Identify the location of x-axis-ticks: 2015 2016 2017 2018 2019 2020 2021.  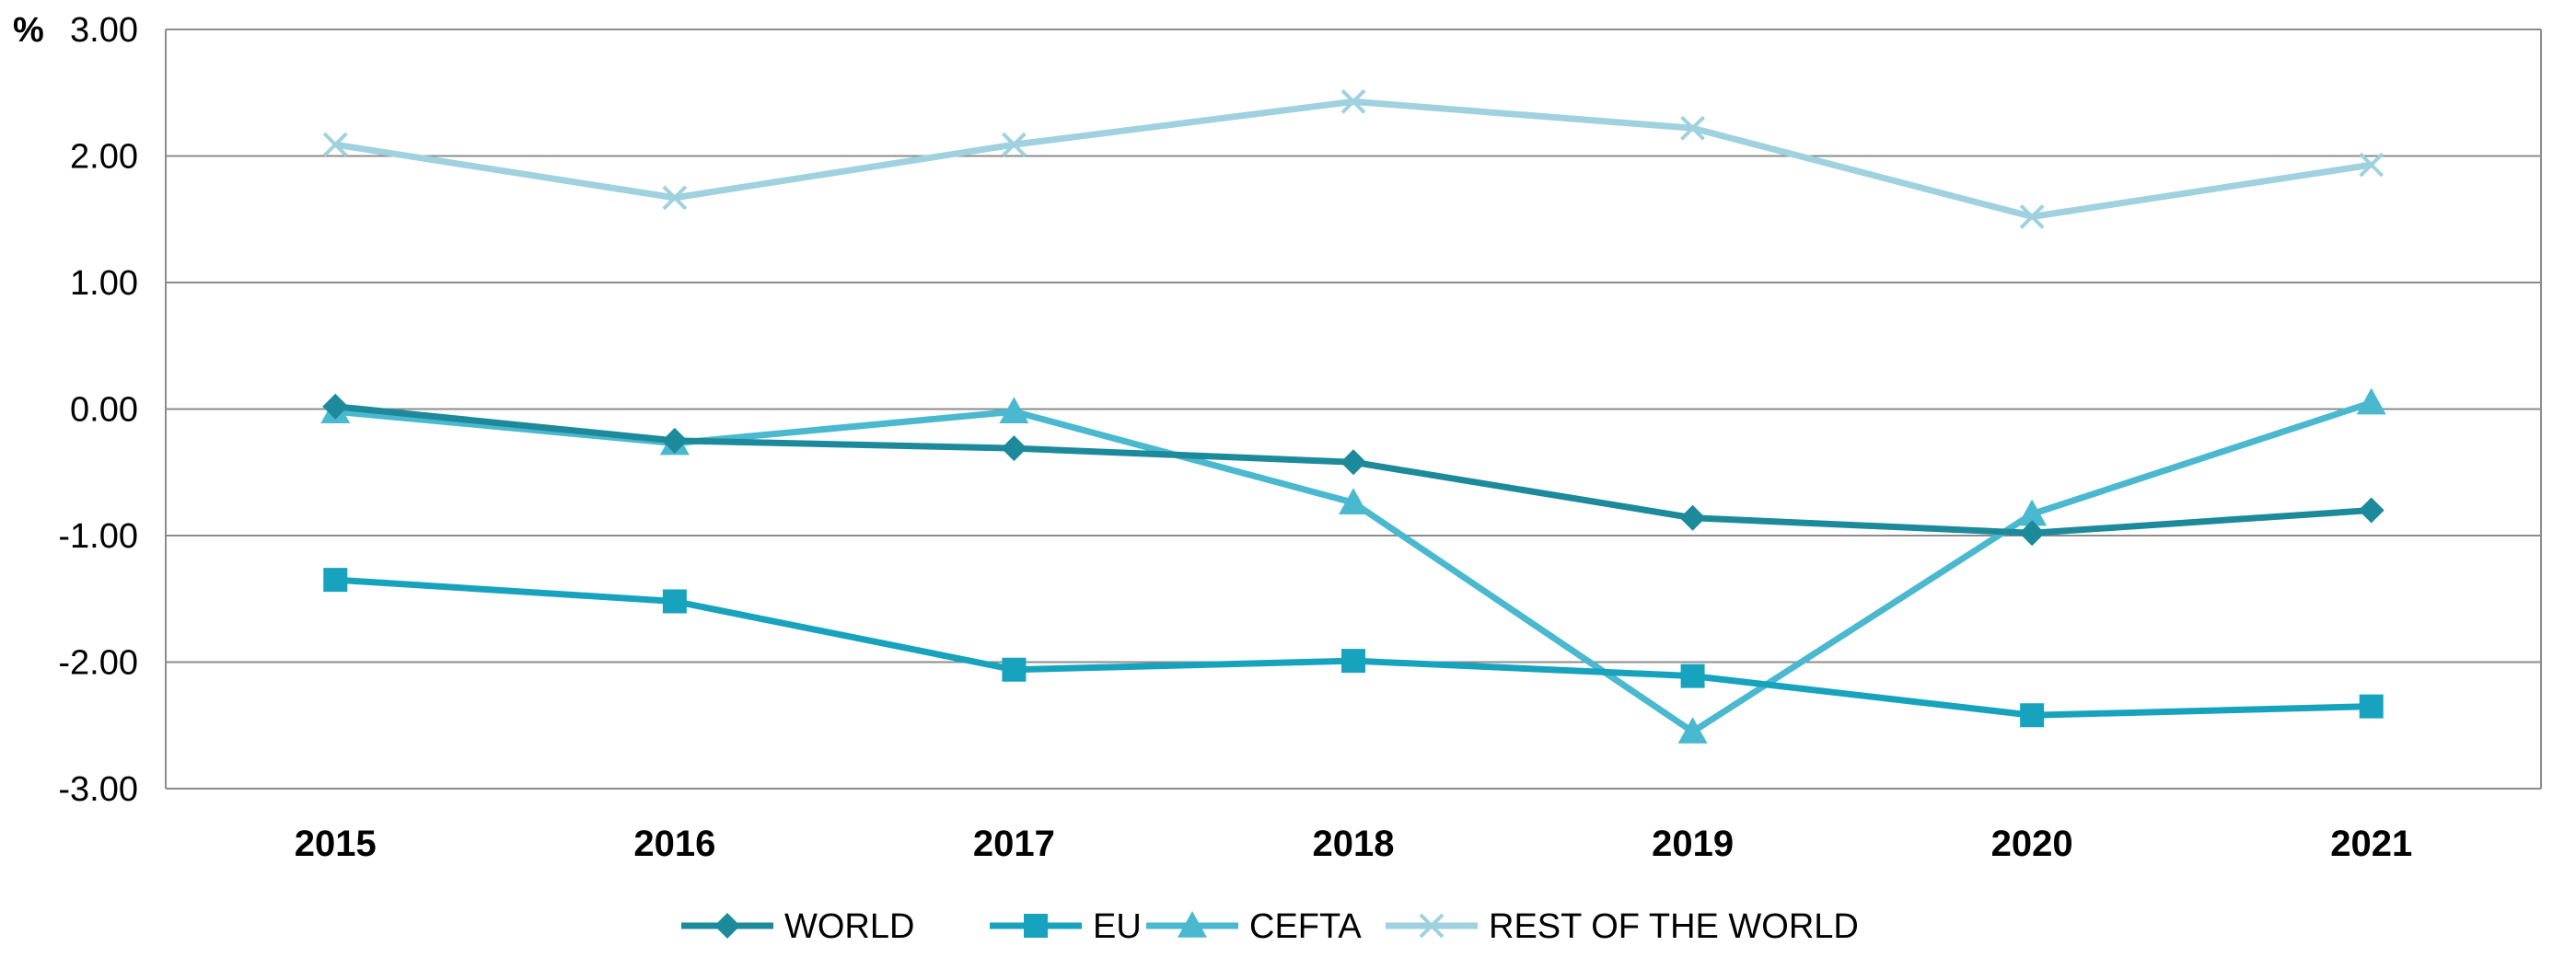
(1353, 844).